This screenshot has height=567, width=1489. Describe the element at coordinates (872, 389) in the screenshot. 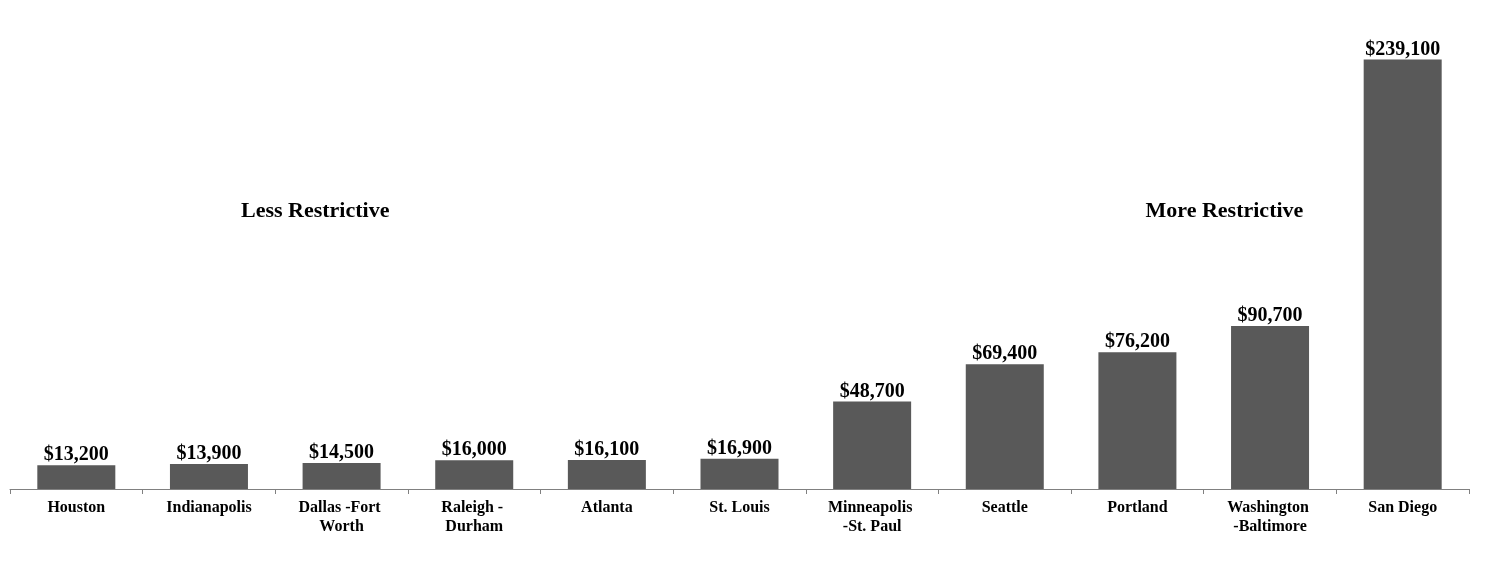

I see `data-label: $48,700` at that location.